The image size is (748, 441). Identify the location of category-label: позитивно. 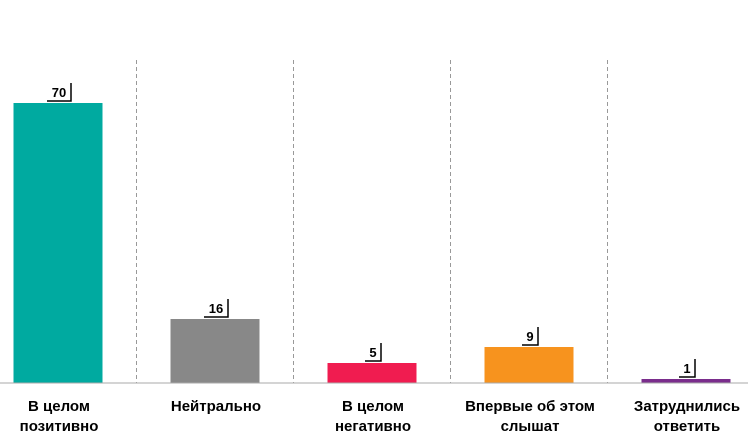
(59, 426).